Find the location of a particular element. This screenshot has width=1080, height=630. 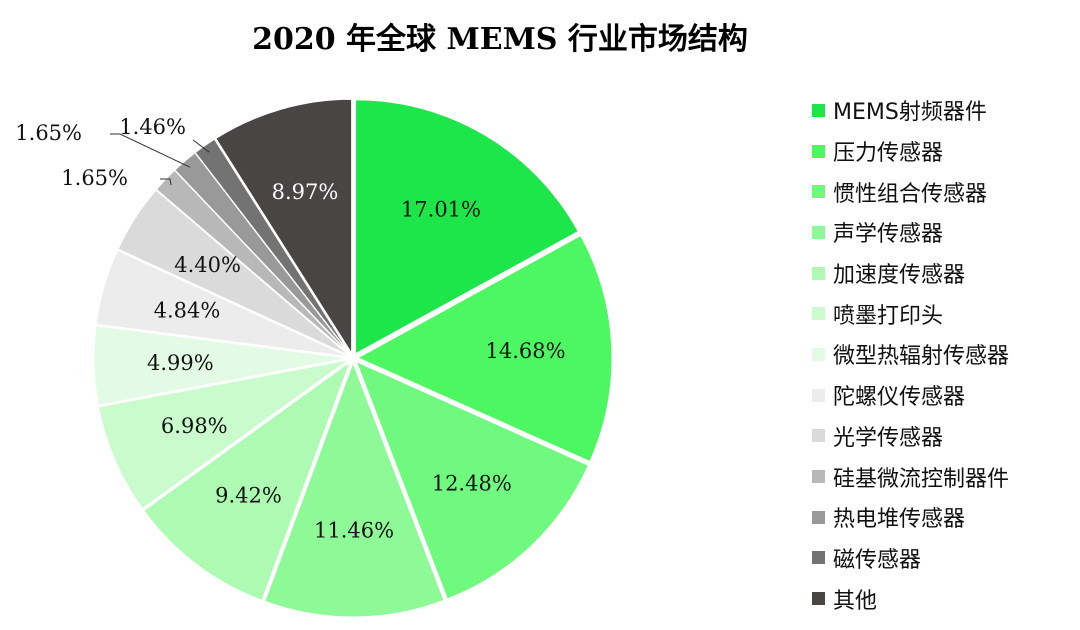

legend-item: 磁传感器 is located at coordinates (910, 558).